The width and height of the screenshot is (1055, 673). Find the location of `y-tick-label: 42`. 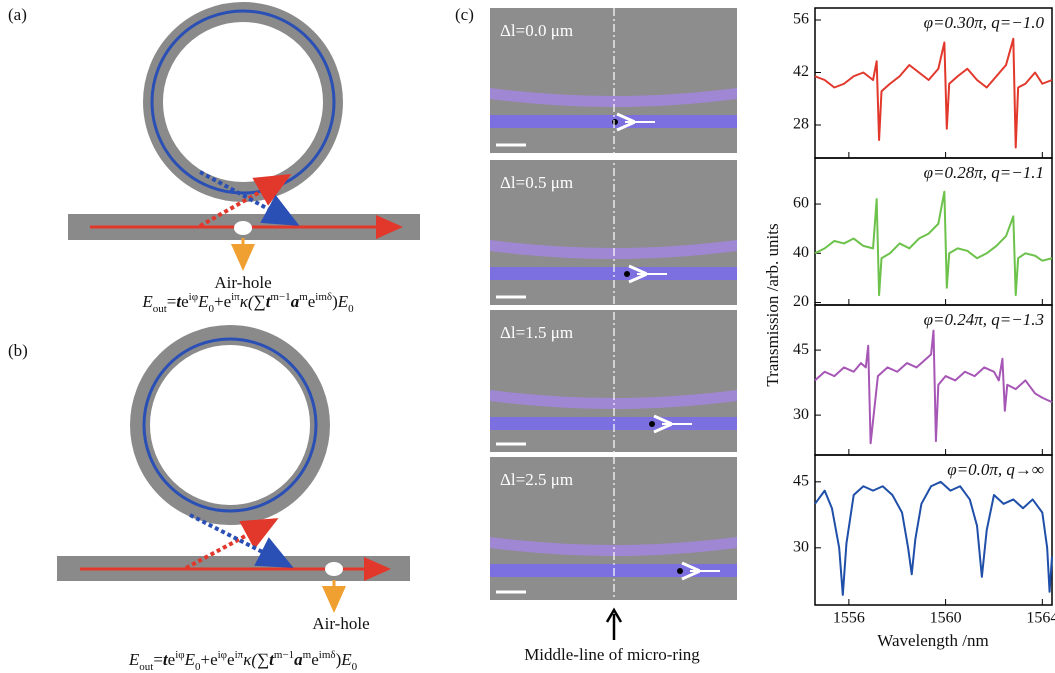

y-tick-label: 42 is located at coordinates (801, 71).